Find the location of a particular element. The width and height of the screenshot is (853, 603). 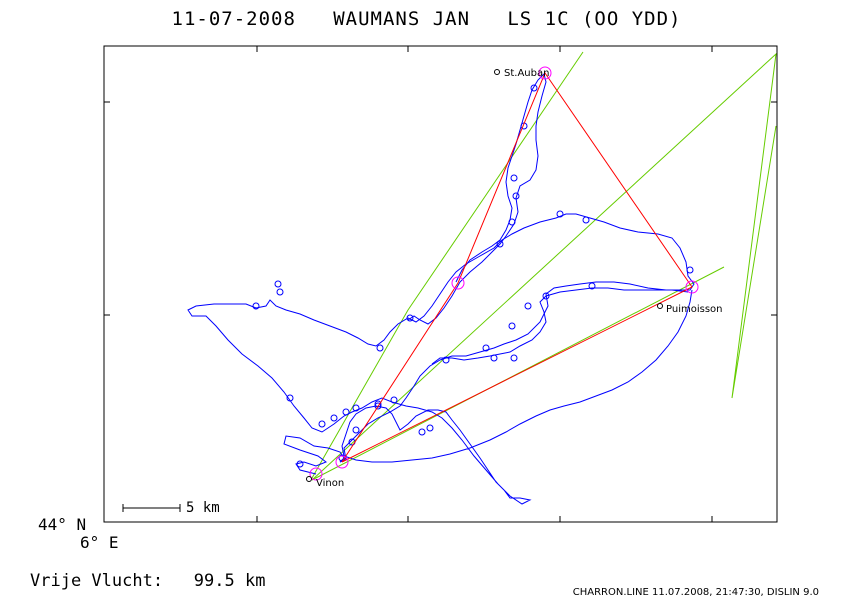

place-label-vinon: Vinon is located at coordinates (330, 483).